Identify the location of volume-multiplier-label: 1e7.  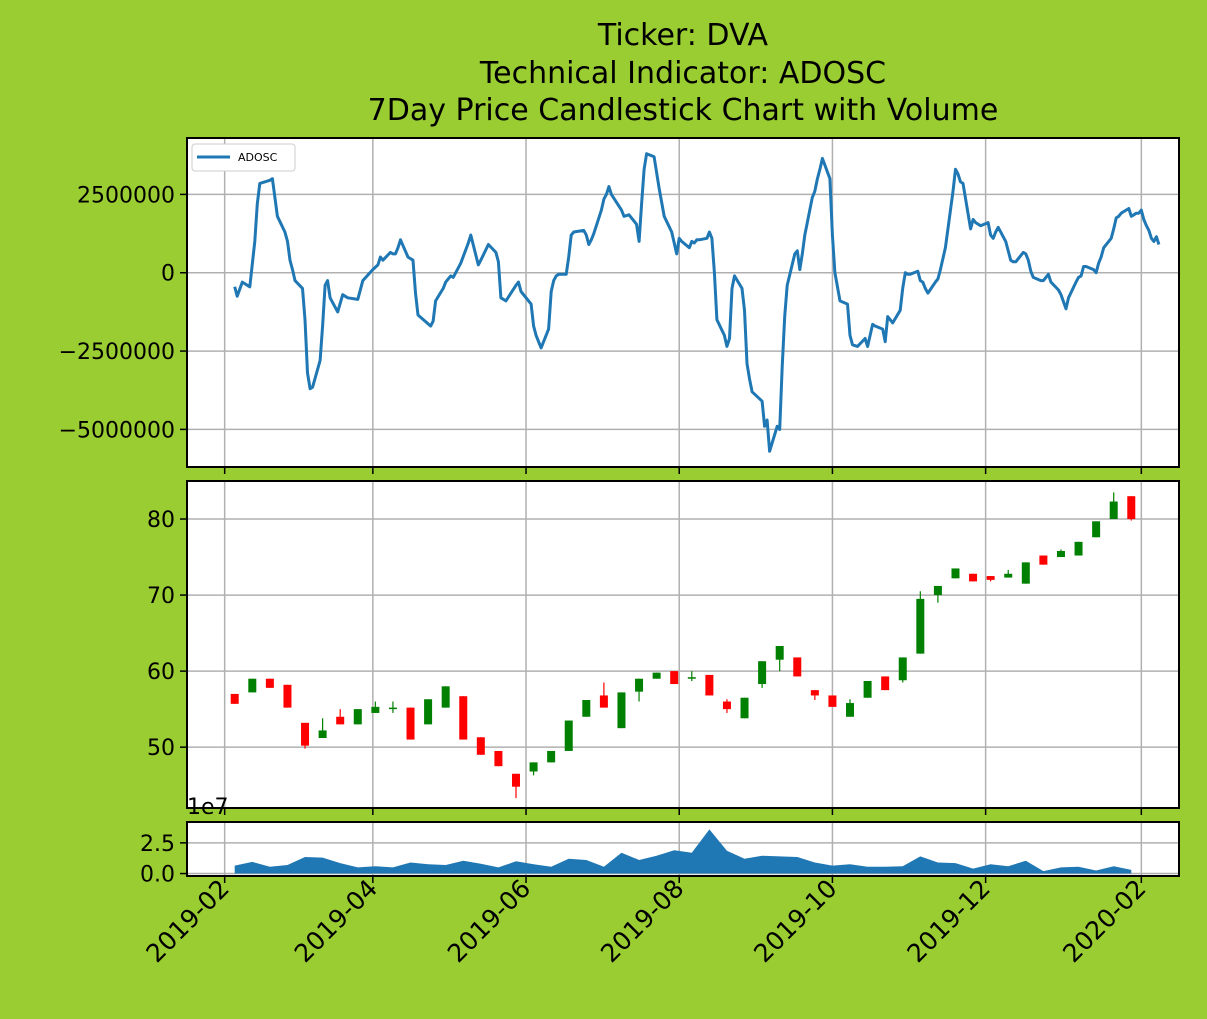
(208, 807).